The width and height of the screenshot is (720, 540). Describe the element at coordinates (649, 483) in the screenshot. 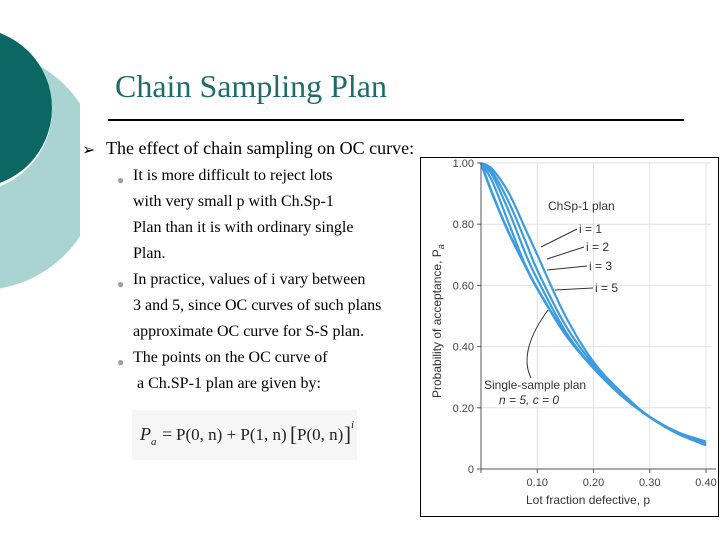

I see `x-tick-label: 0.30` at that location.